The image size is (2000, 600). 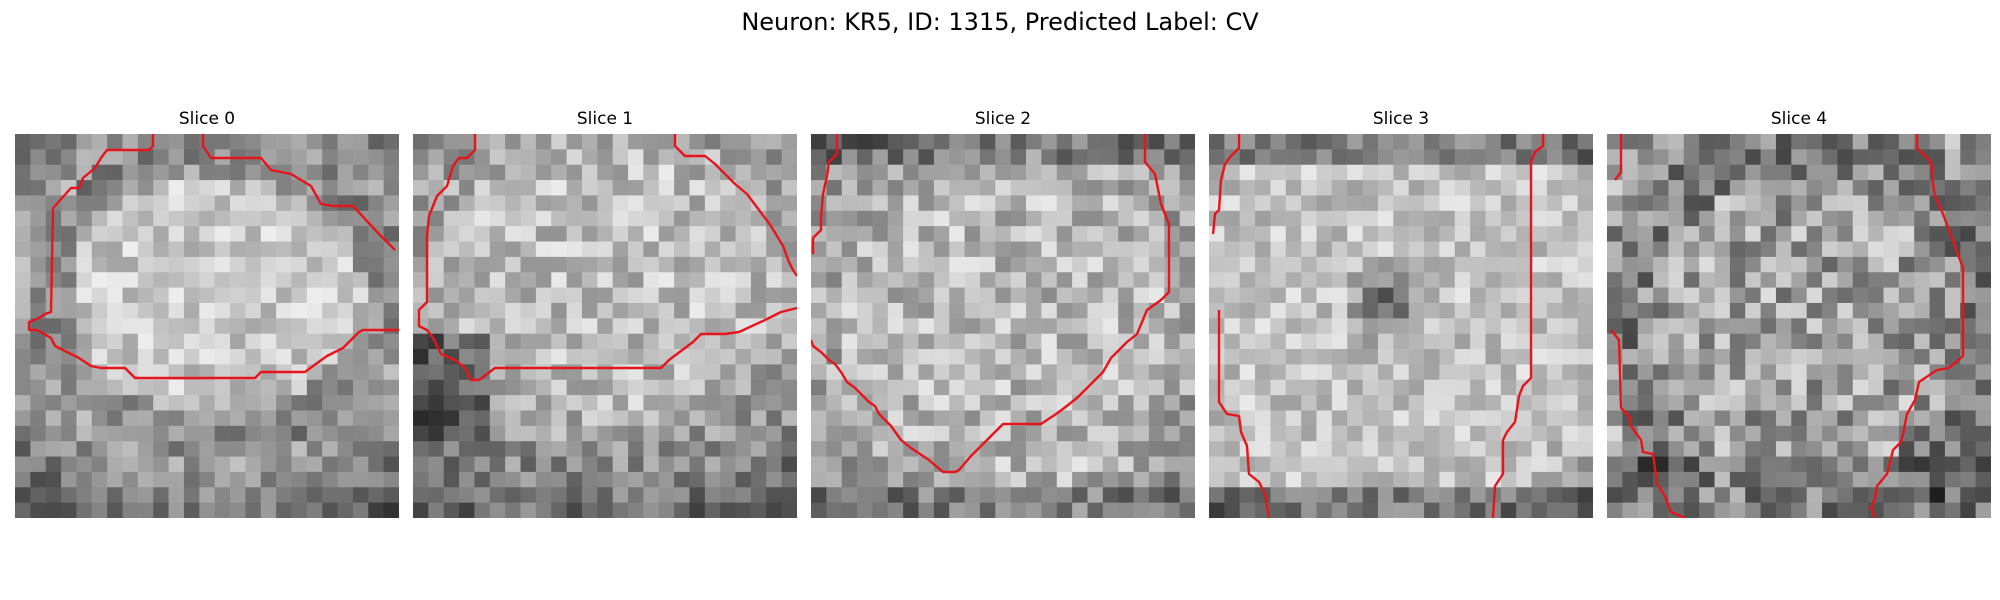 I want to click on slice-title-3: Slice 3, so click(x=1401, y=119).